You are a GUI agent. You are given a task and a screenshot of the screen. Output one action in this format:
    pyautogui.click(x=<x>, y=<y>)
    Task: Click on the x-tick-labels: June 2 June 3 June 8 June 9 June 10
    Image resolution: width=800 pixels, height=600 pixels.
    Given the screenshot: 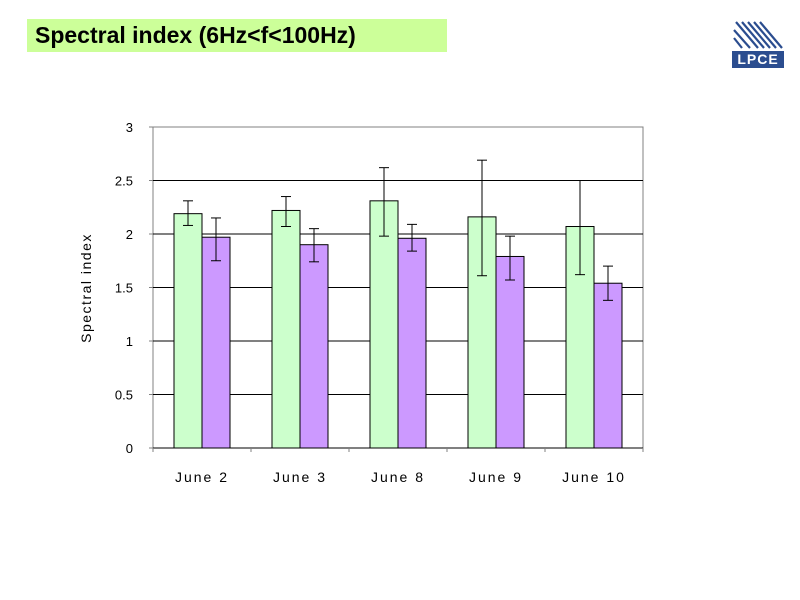 What is the action you would take?
    pyautogui.click(x=400, y=477)
    